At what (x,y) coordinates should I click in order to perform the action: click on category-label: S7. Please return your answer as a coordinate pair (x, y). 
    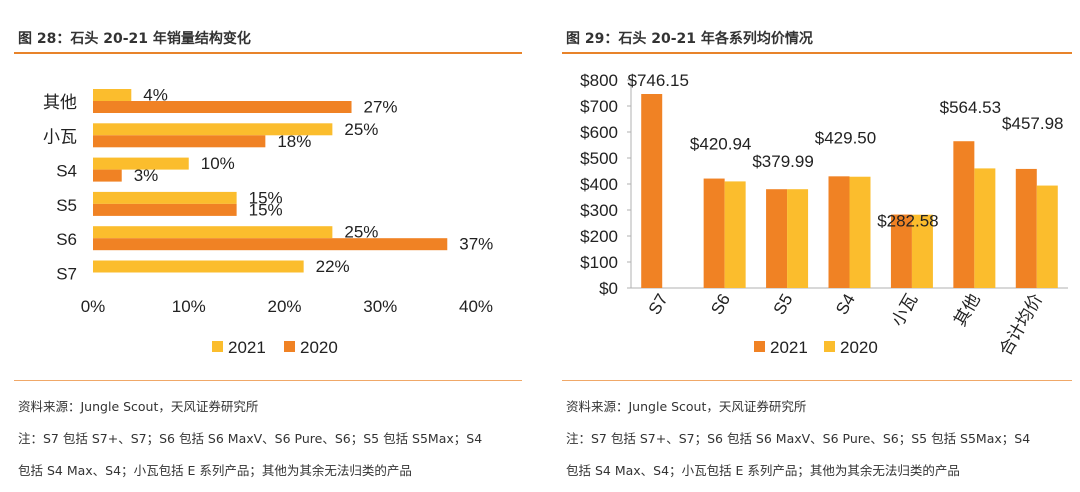
    Looking at the image, I should click on (66, 274).